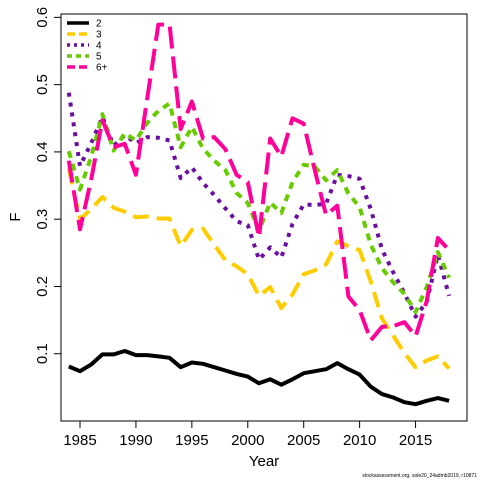 This screenshot has height=480, width=480. What do you see at coordinates (42, 286) in the screenshot?
I see `y-tick-label: 0.2` at bounding box center [42, 286].